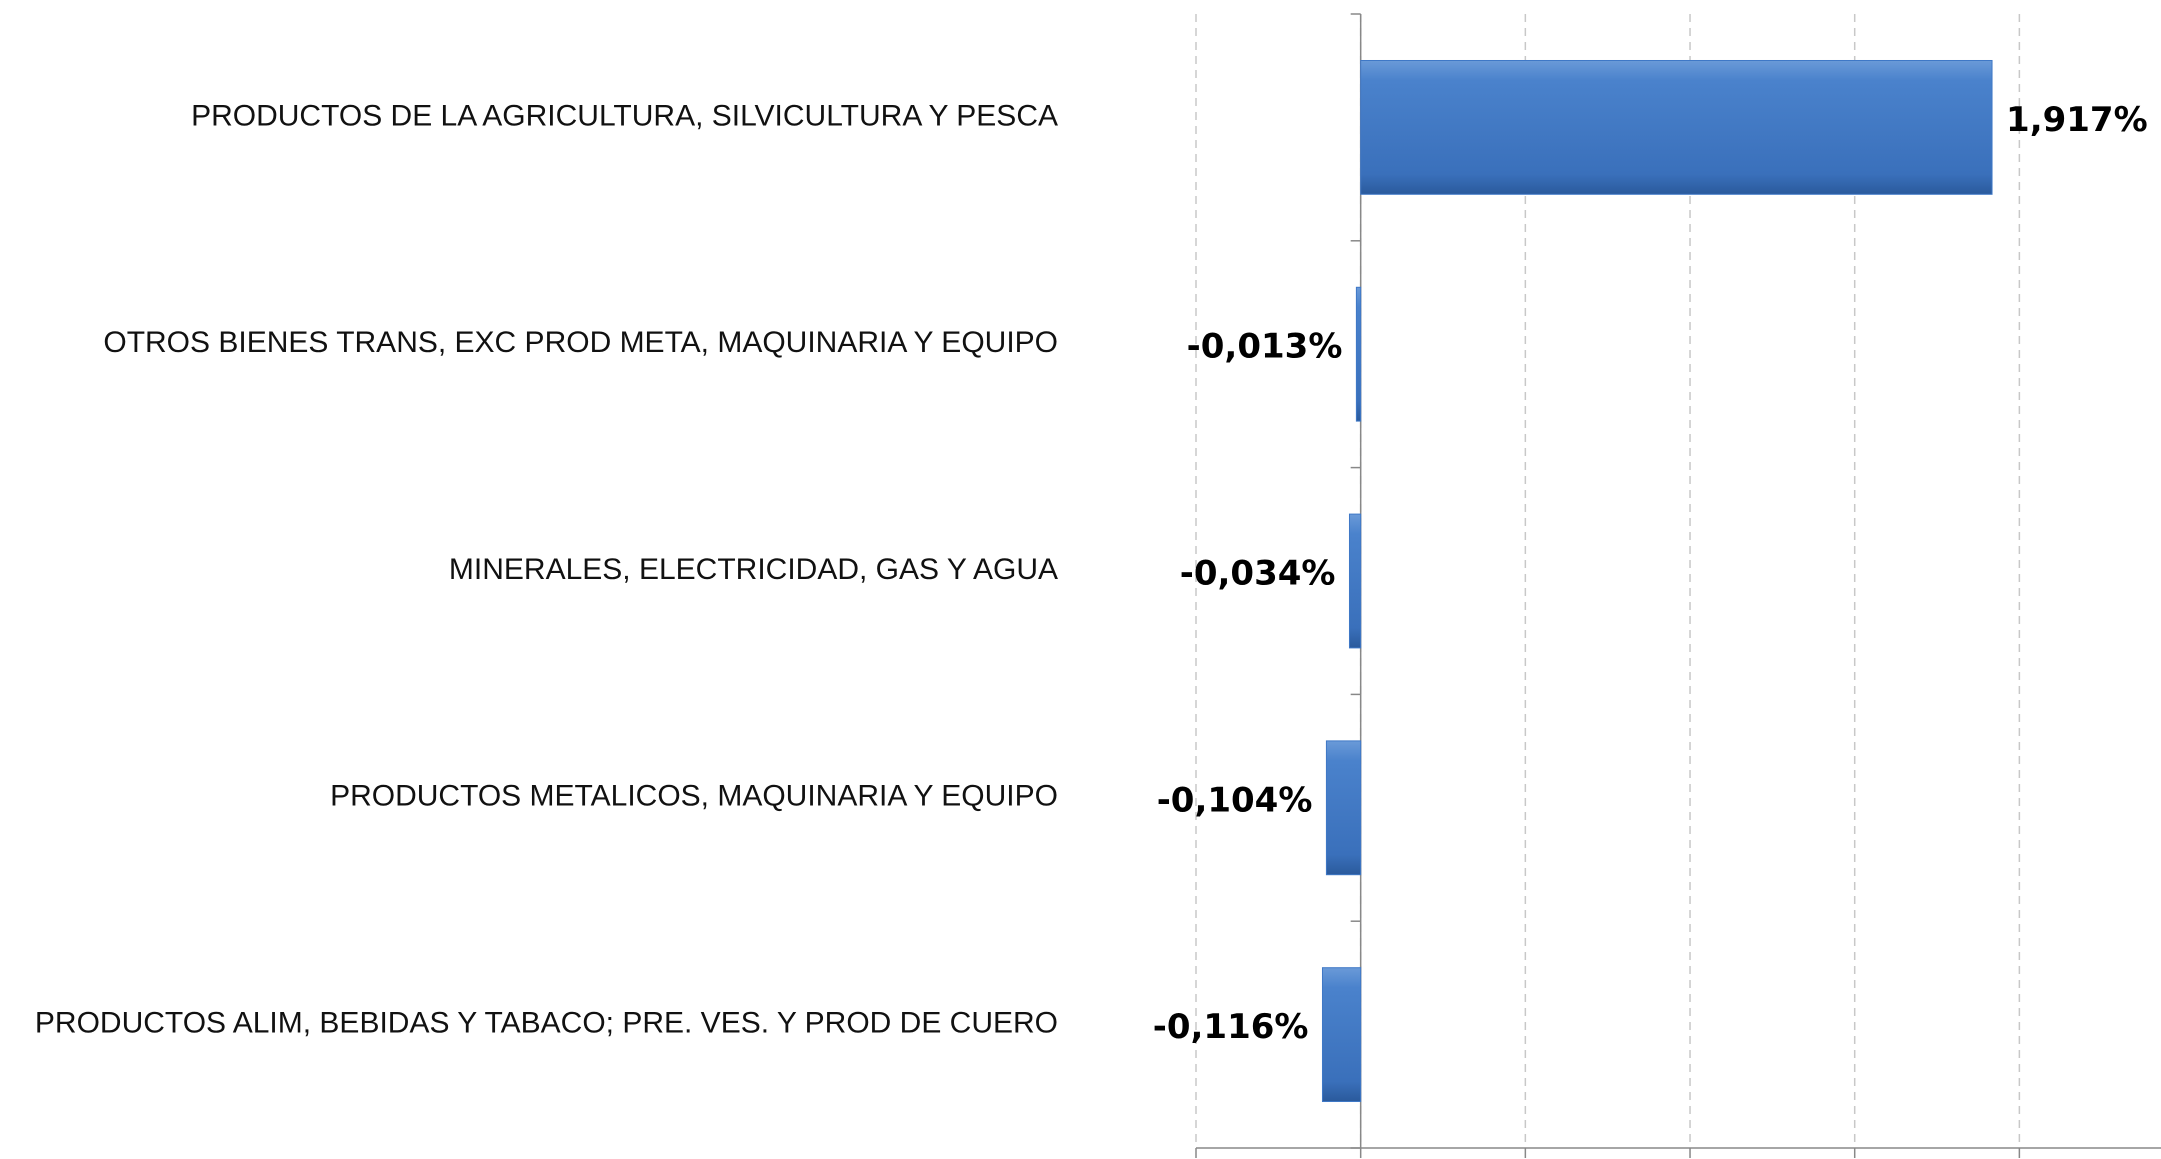  I want to click on category-label: PRODUCTOS METALICOS, MAQUINARIA Y EQUIPO, so click(694, 796).